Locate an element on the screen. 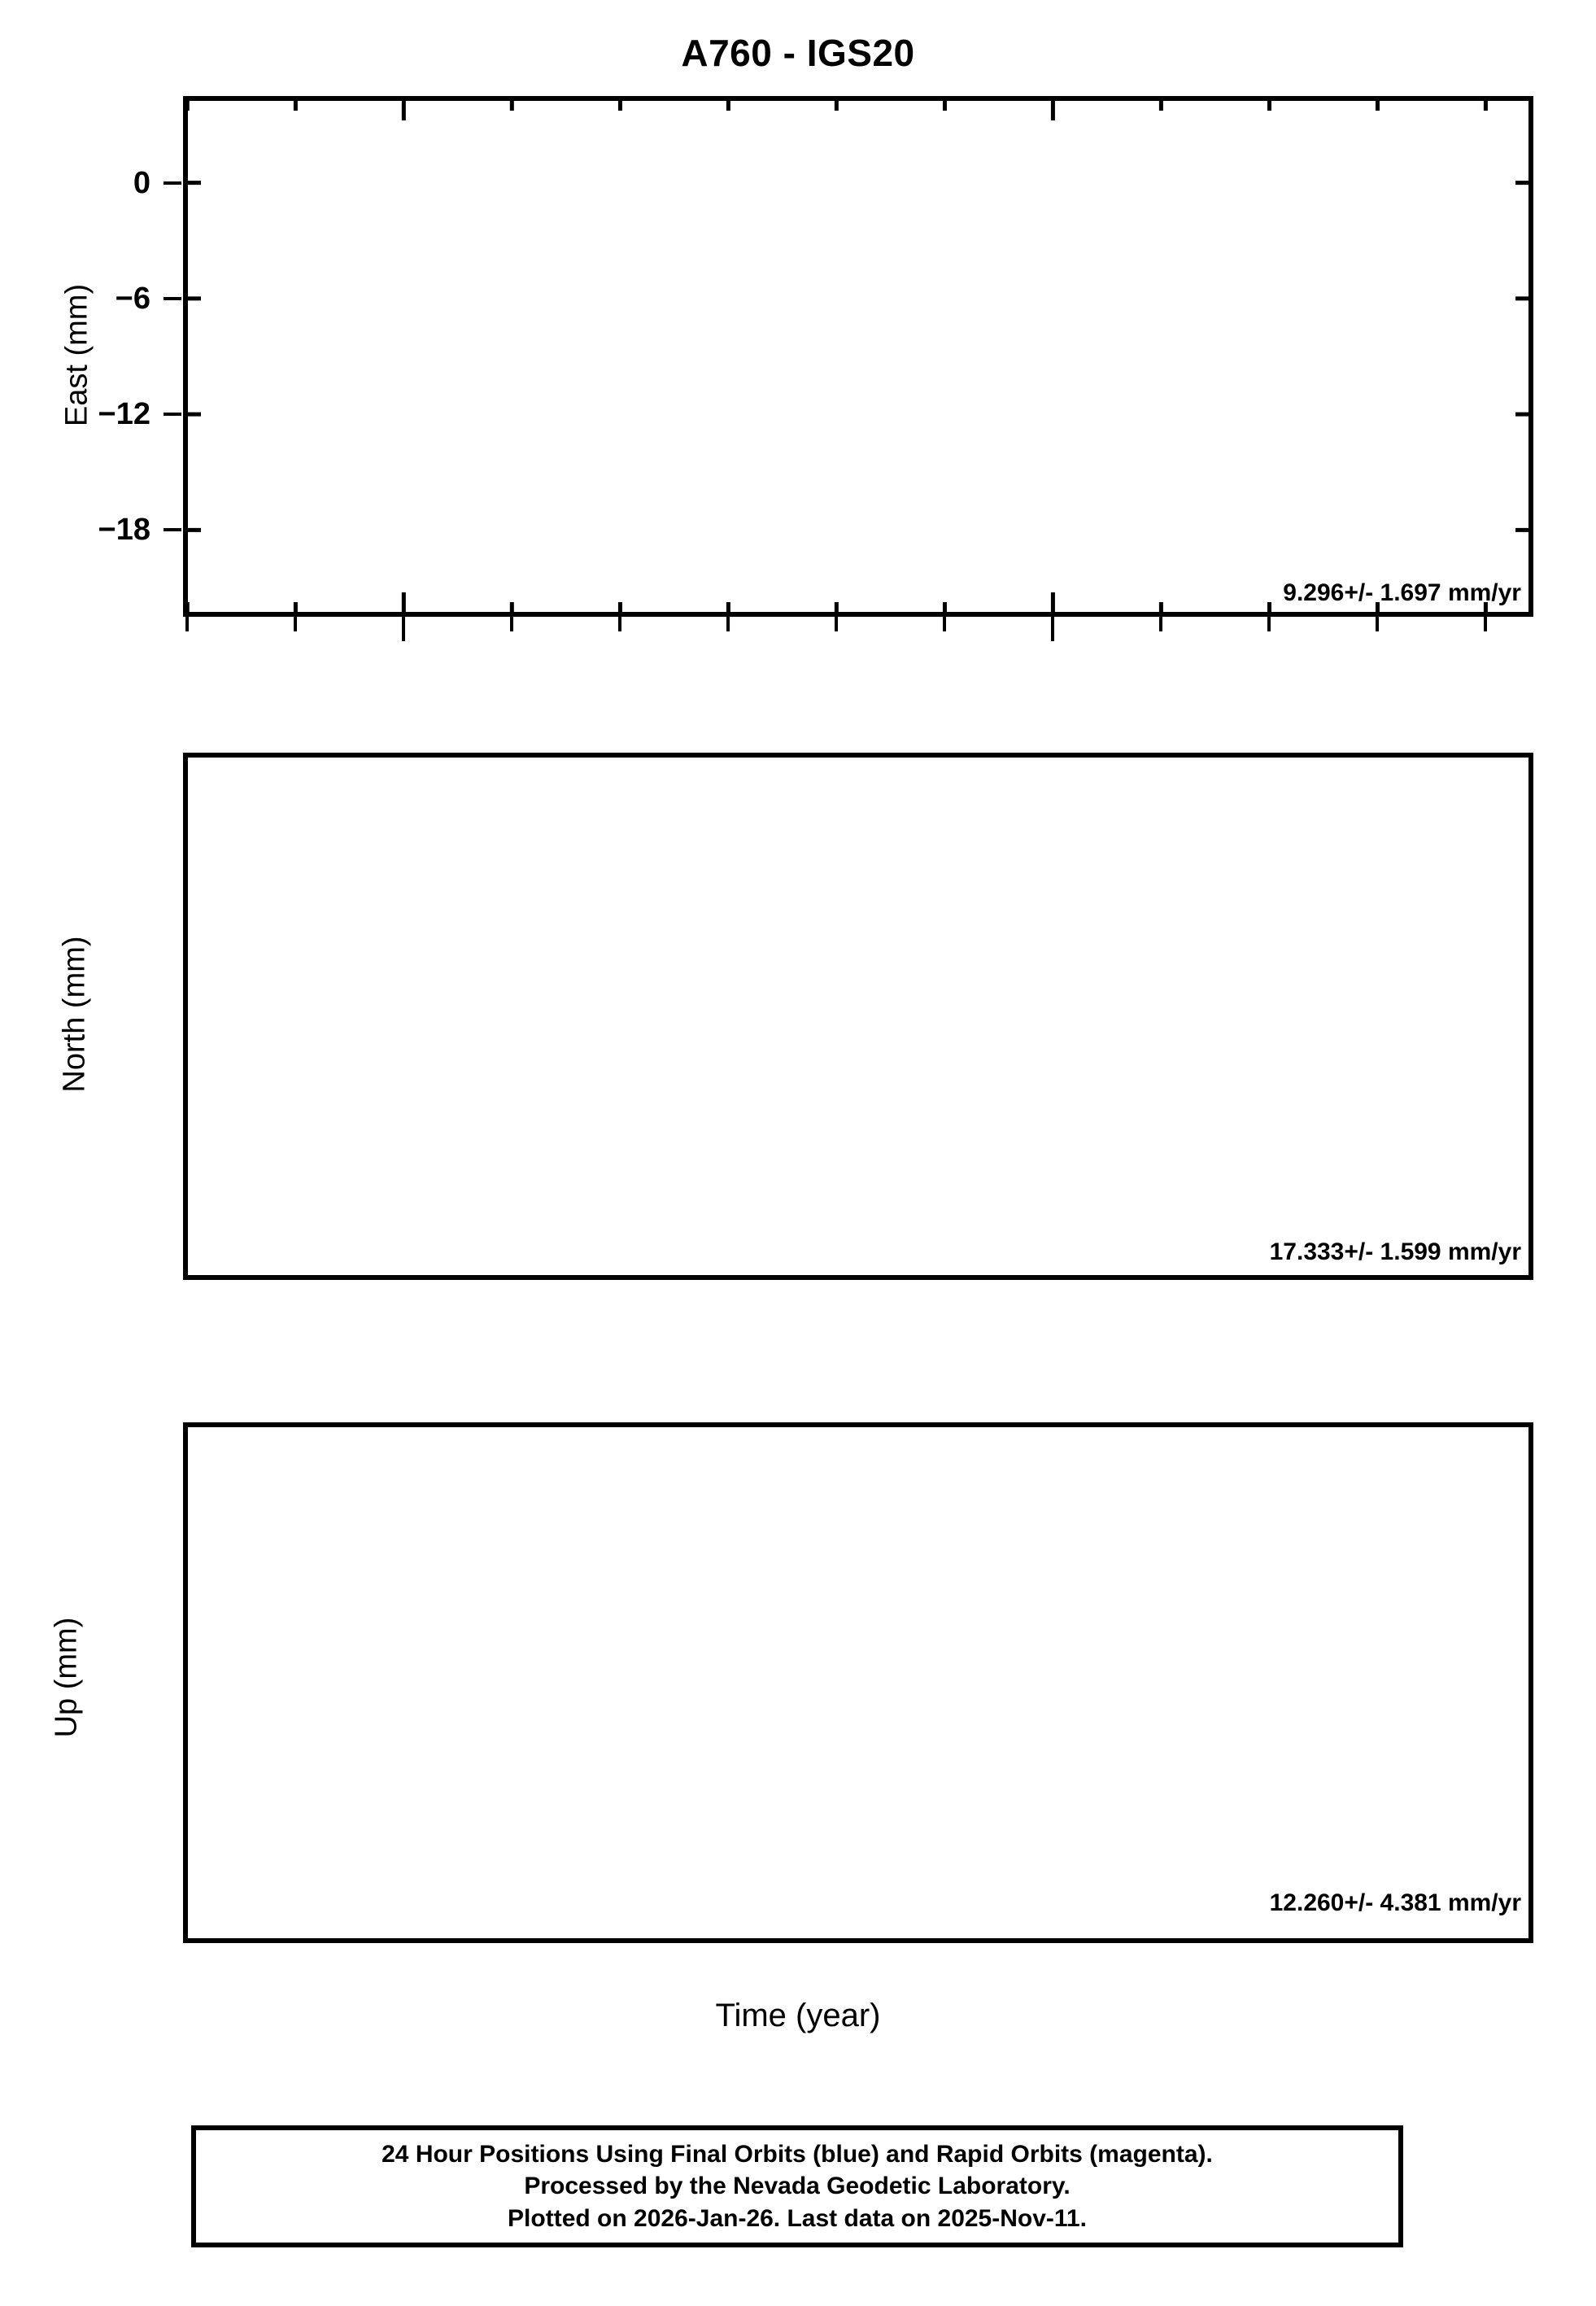  panel-east-rate-label: 9.296+/- 1.697 mm/yr is located at coordinates (1402, 592).